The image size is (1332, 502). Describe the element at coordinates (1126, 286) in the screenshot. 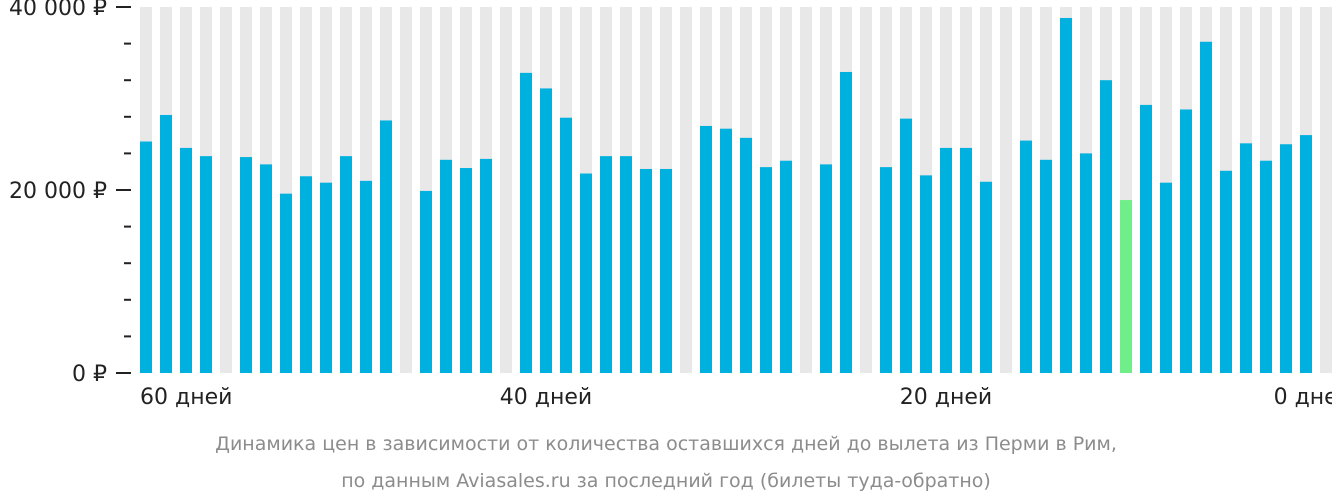

I see `bar-highlight` at that location.